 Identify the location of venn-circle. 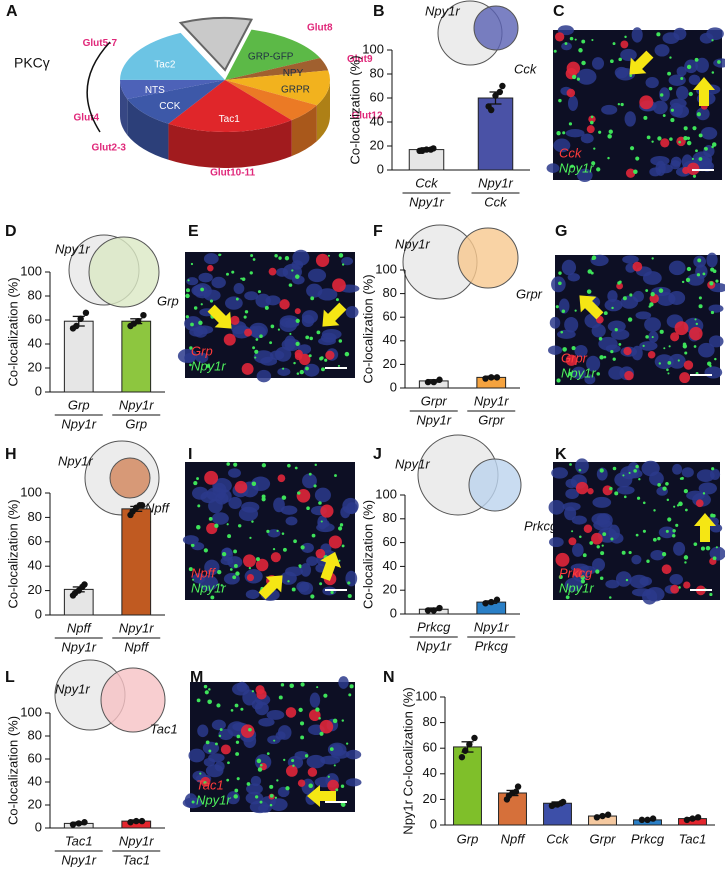
(124, 272).